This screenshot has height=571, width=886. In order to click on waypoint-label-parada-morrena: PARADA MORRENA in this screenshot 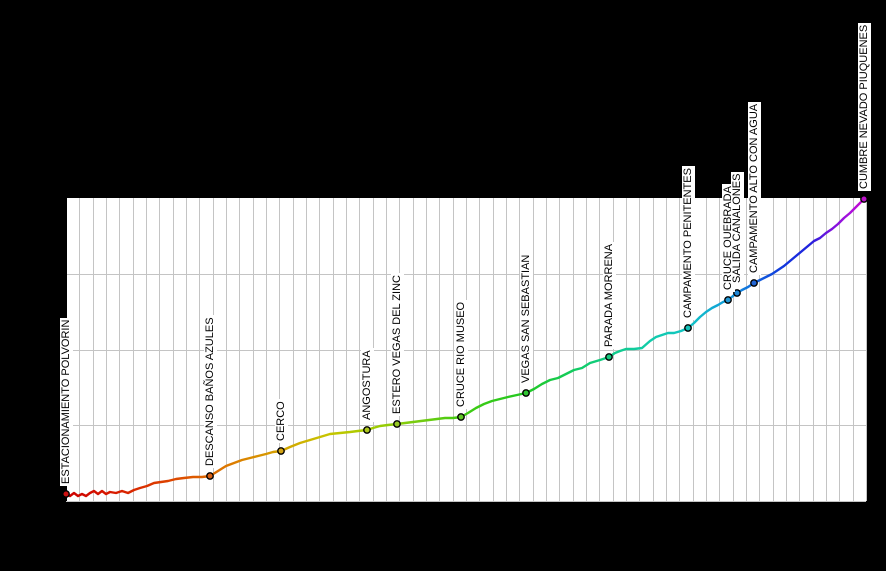, I will do `click(609, 295)`.